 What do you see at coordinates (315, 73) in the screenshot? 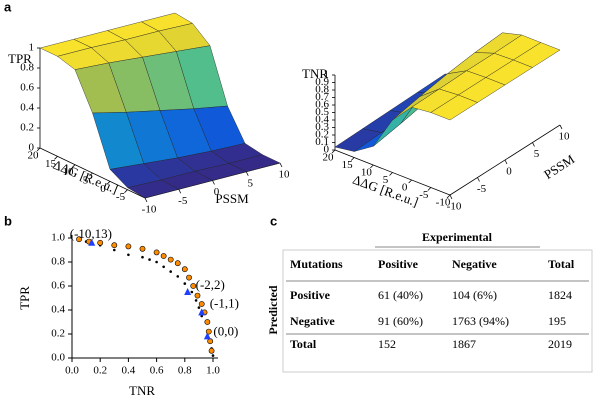
I see `z-axis-label: TNR` at bounding box center [315, 73].